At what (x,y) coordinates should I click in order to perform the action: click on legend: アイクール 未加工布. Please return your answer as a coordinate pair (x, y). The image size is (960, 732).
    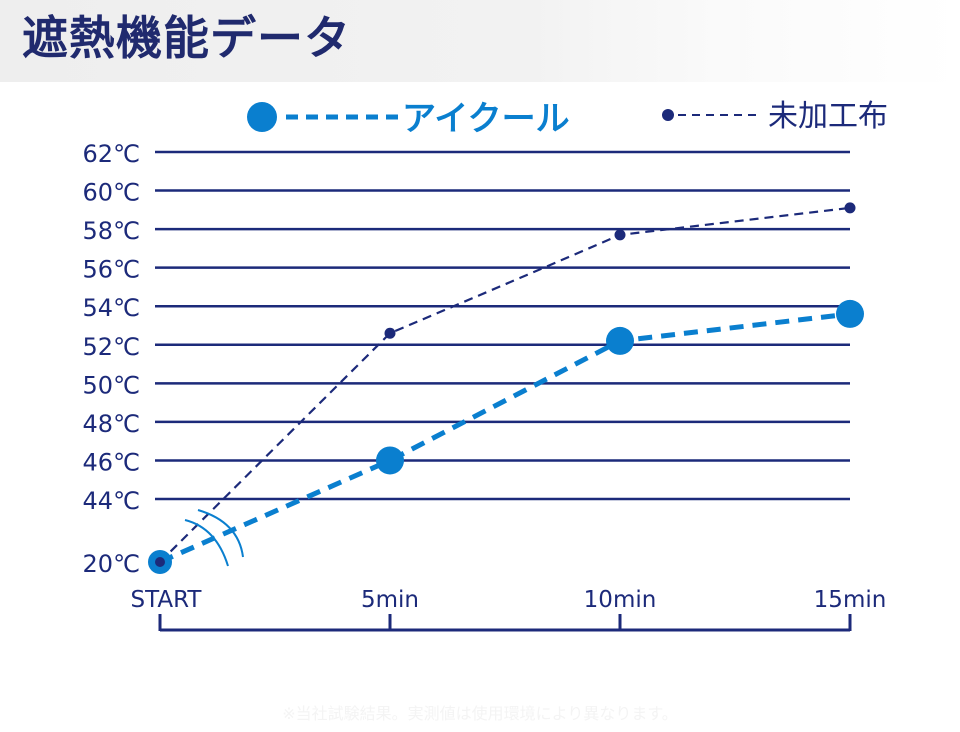
    Looking at the image, I should click on (567, 119).